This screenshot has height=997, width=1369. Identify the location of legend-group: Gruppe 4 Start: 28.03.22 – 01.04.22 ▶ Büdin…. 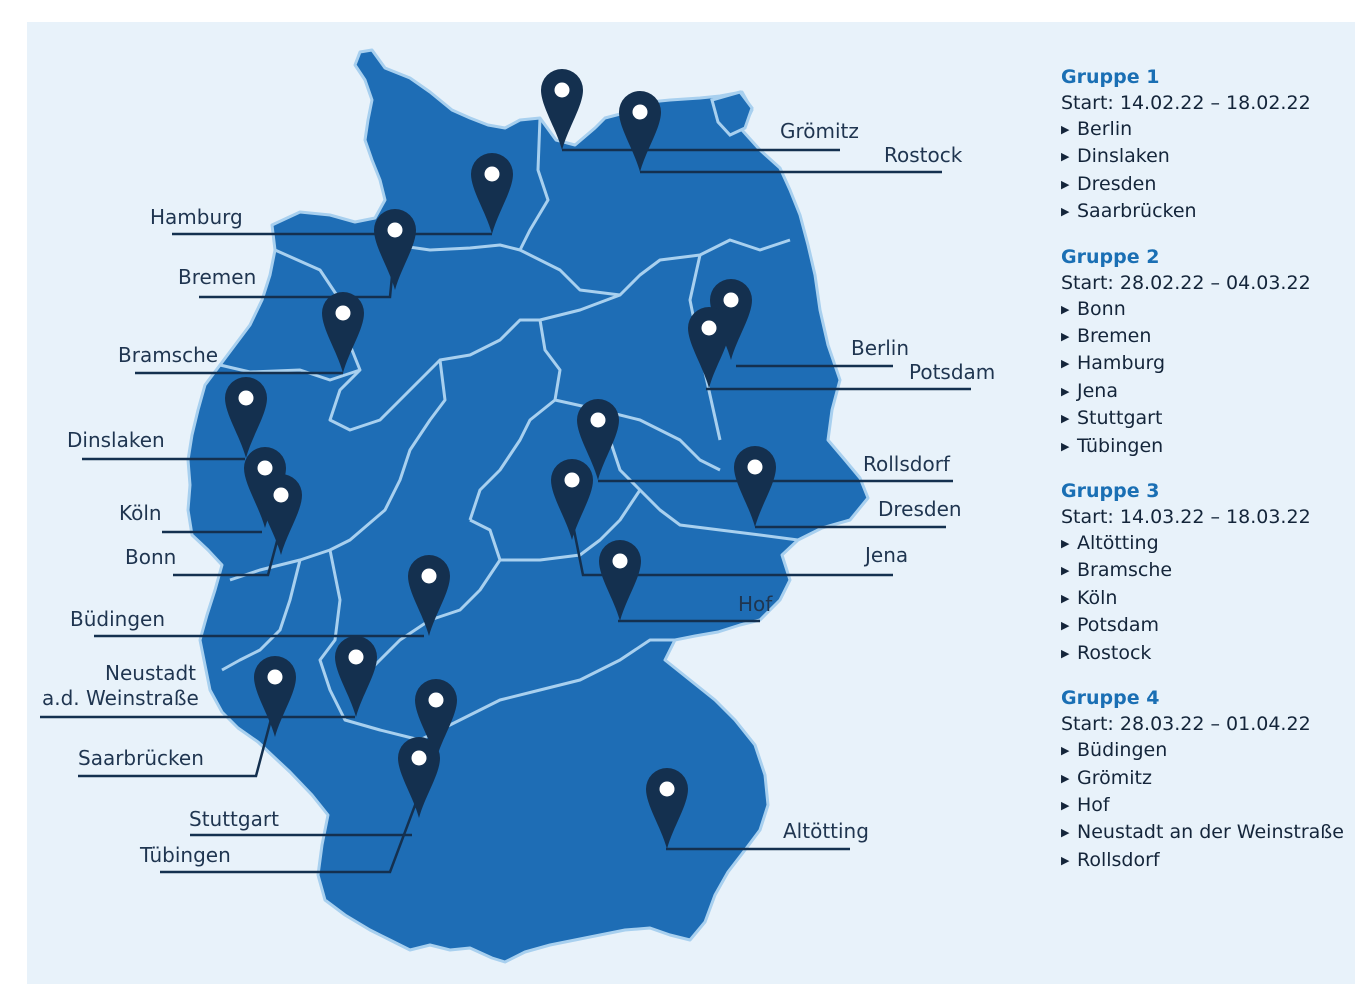
(1211, 779).